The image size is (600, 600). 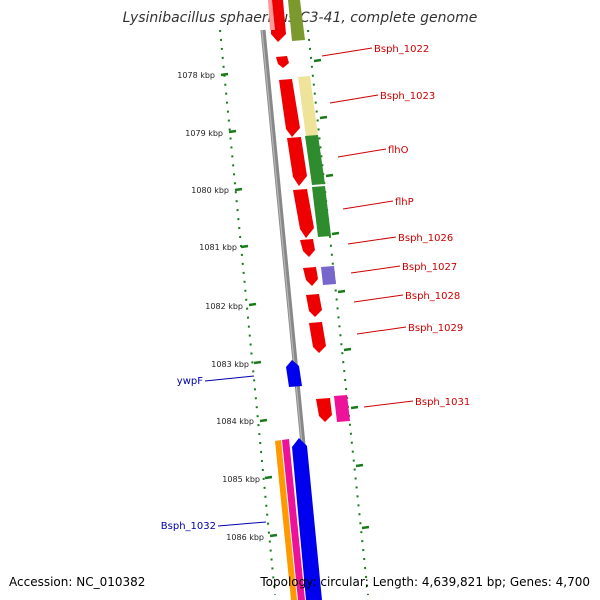 I want to click on gene-label-bsph1027: Bsph_1027, so click(x=429, y=267).